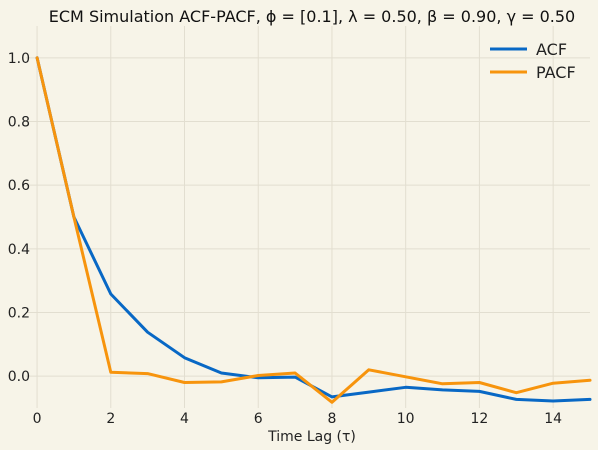 This screenshot has width=598, height=450. What do you see at coordinates (556, 72) in the screenshot?
I see `legend-label-pacf: PACF` at bounding box center [556, 72].